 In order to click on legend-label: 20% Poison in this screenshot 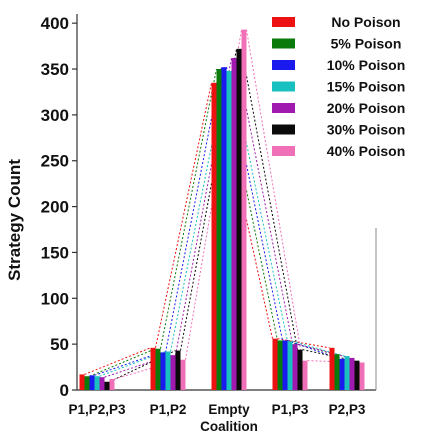, I will do `click(366, 108)`.